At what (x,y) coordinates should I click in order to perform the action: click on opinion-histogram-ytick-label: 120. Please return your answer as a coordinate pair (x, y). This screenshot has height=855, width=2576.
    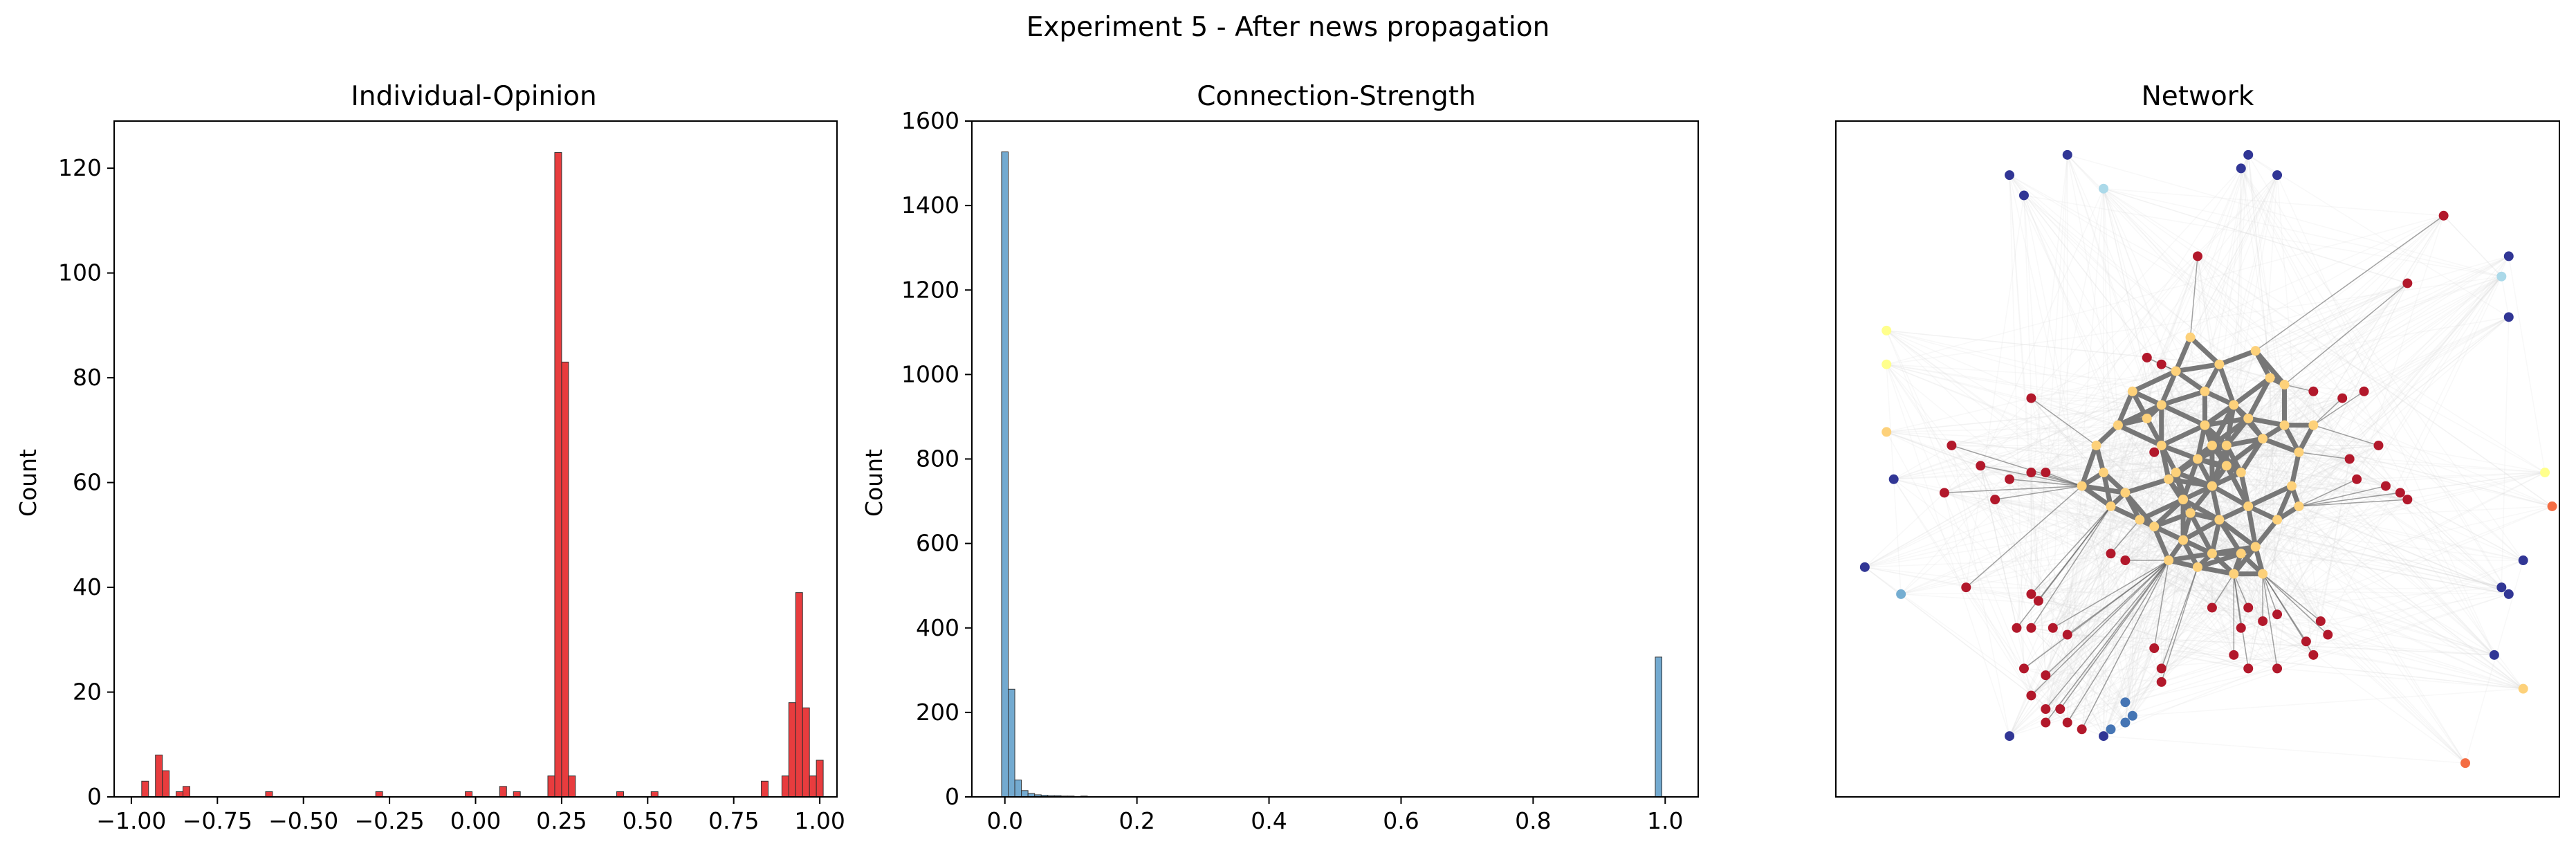
    Looking at the image, I should click on (80, 167).